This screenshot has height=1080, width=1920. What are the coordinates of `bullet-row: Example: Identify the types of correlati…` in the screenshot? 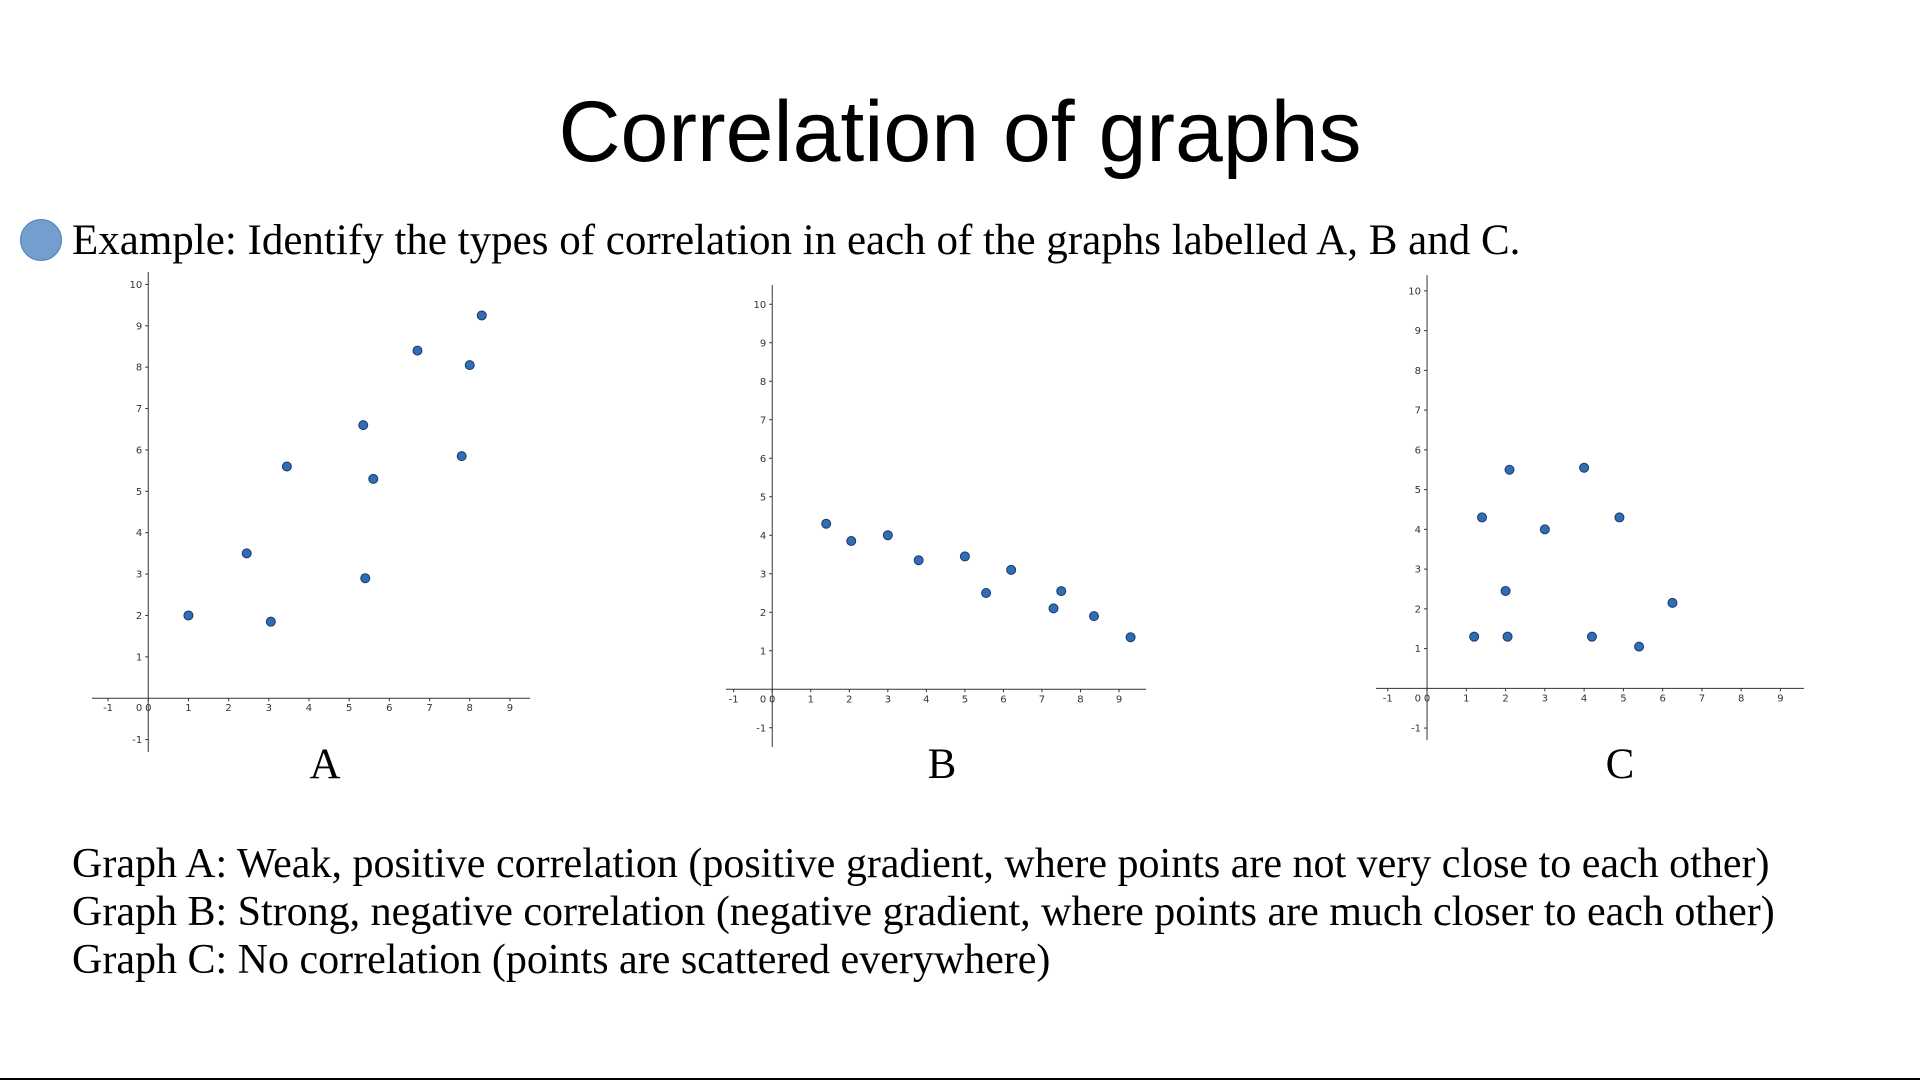 It's located at (770, 240).